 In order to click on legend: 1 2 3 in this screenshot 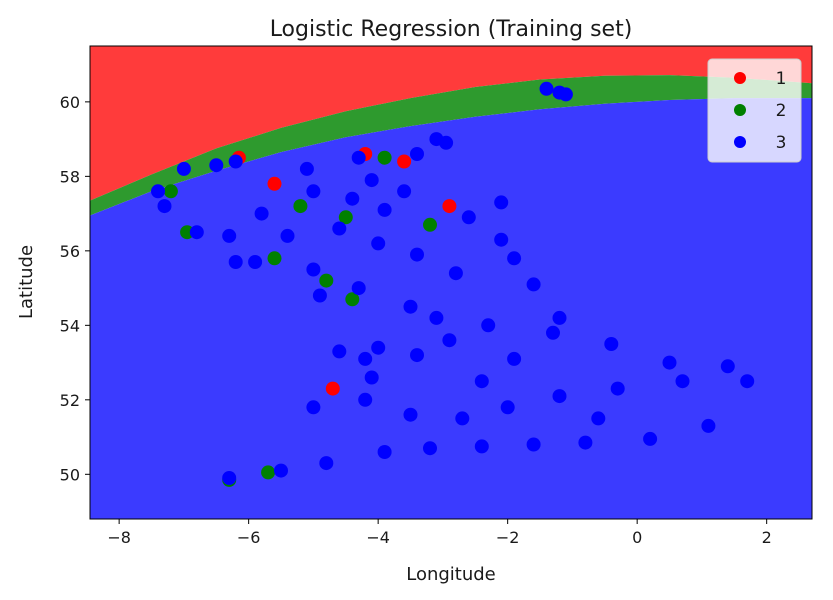, I will do `click(754, 110)`.